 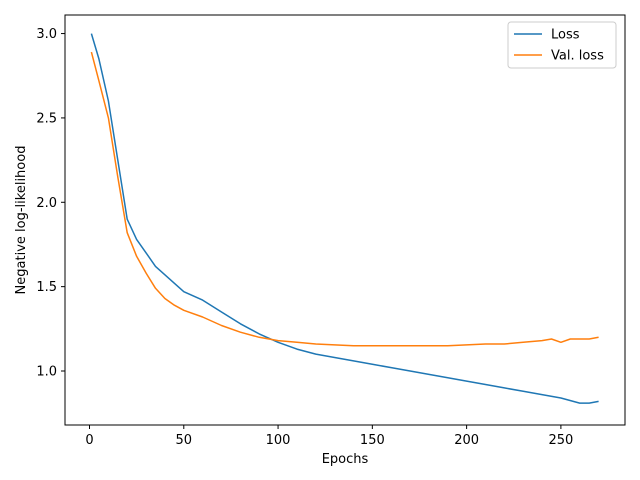 I want to click on y-tick-label: 3.0, so click(x=46, y=34).